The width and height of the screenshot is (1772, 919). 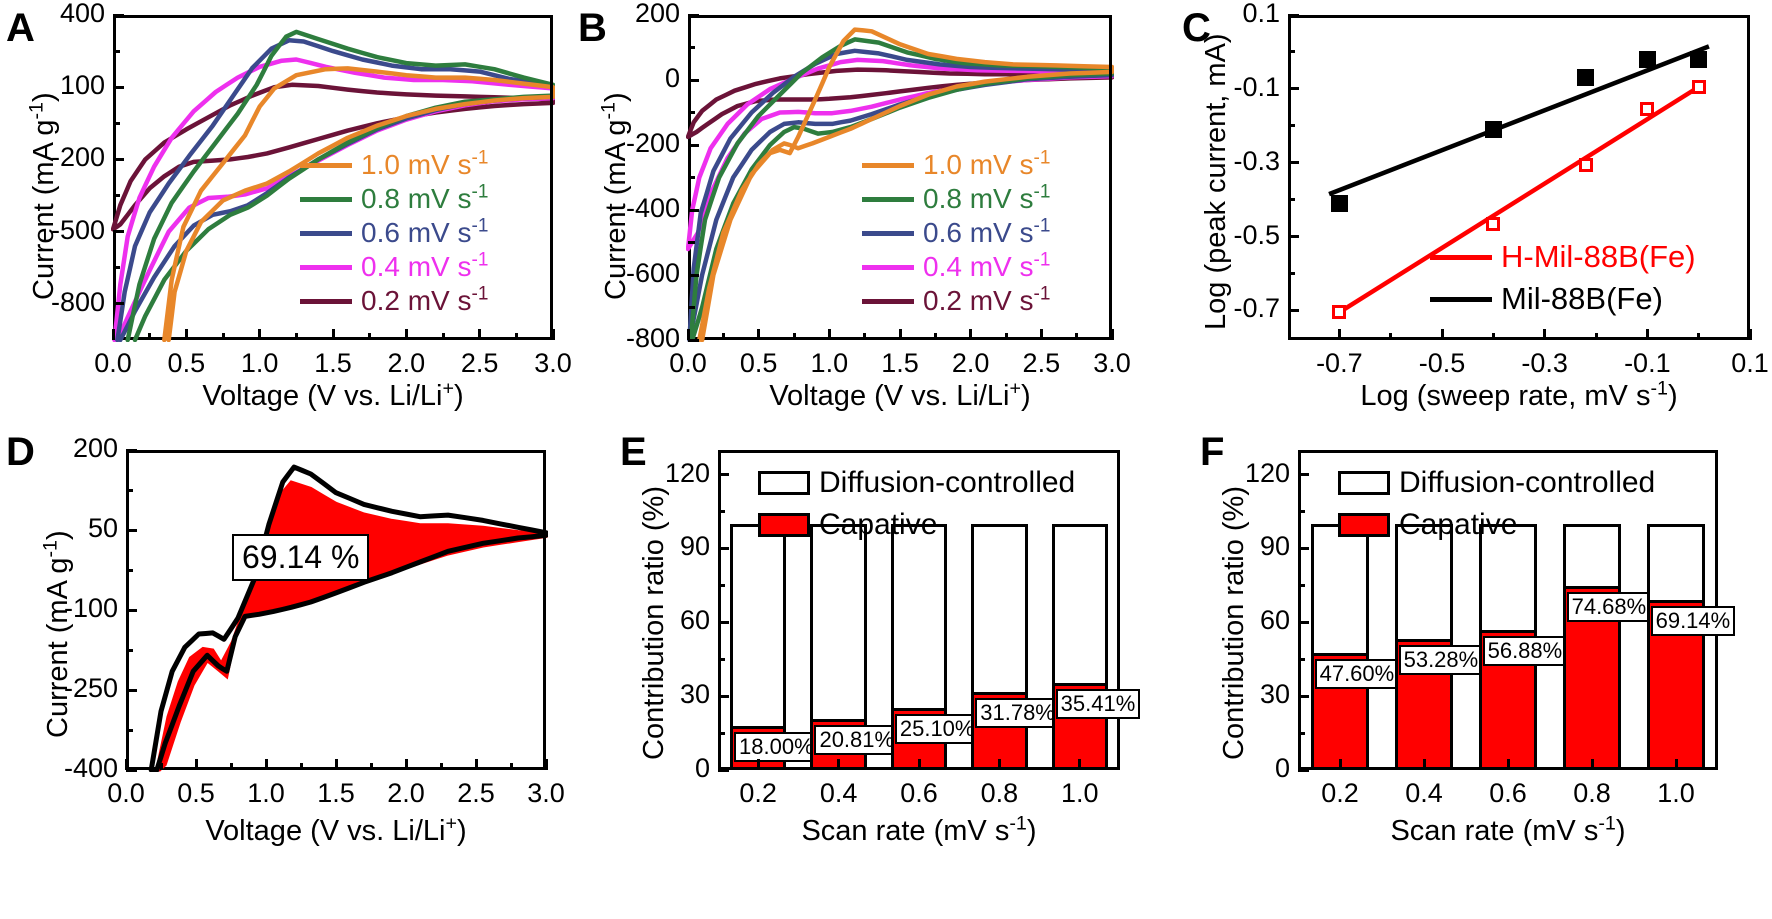 I want to click on bar-value-label: 20.81%, so click(x=857, y=739).